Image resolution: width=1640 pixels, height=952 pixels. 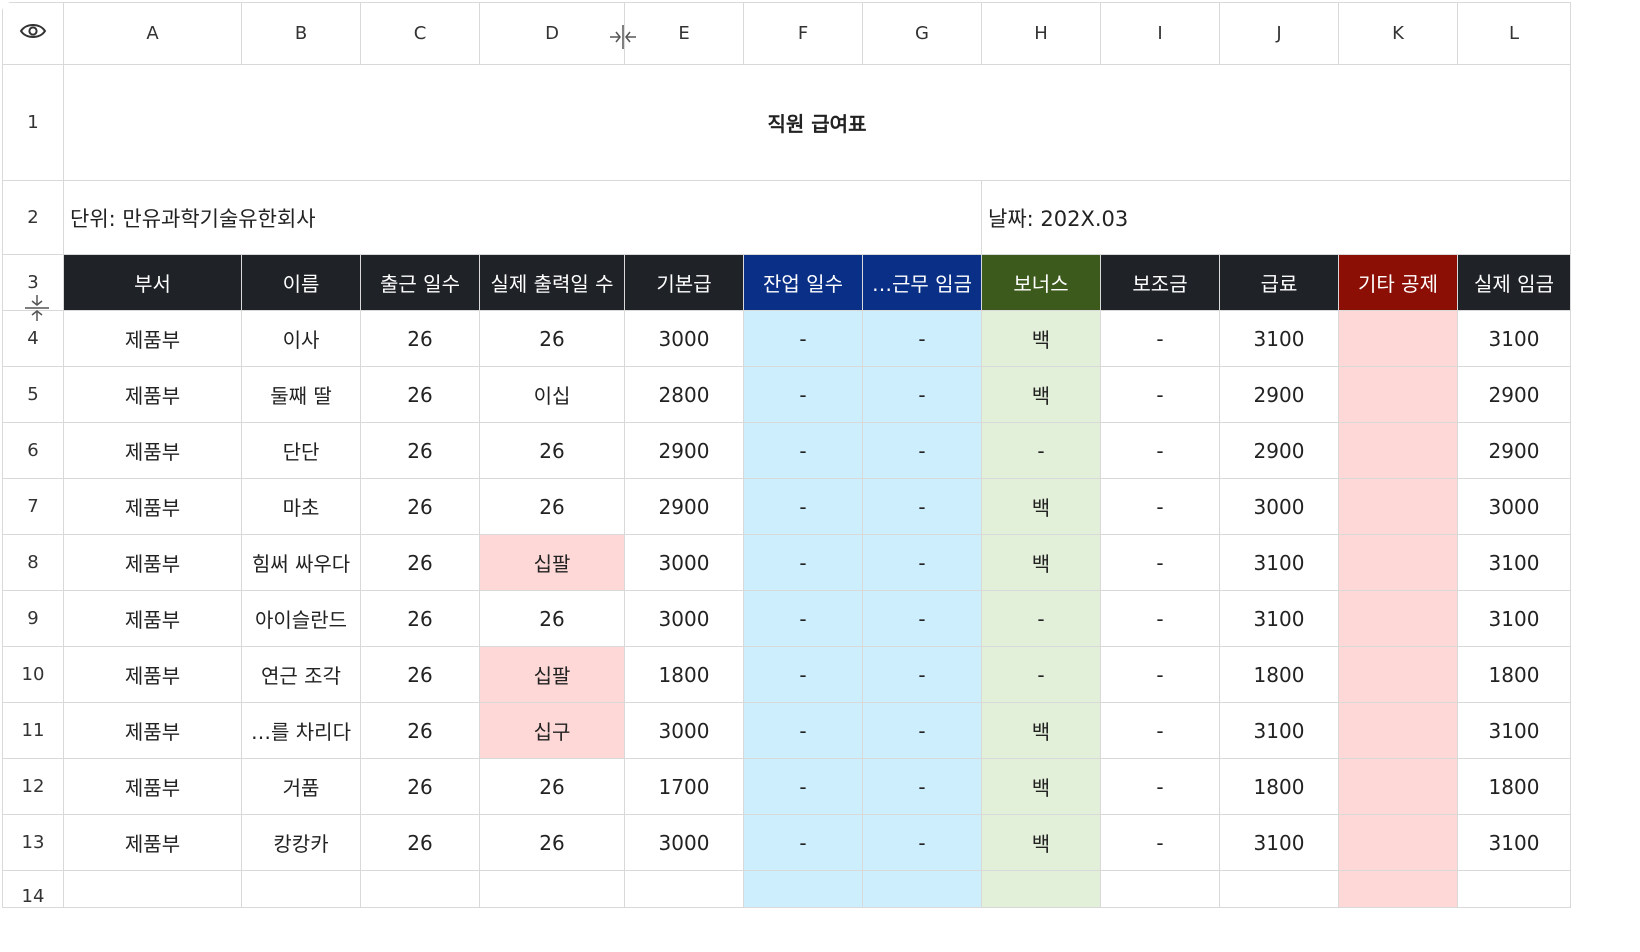 I want to click on header-cell-l: 실제 임금, so click(x=1514, y=282).